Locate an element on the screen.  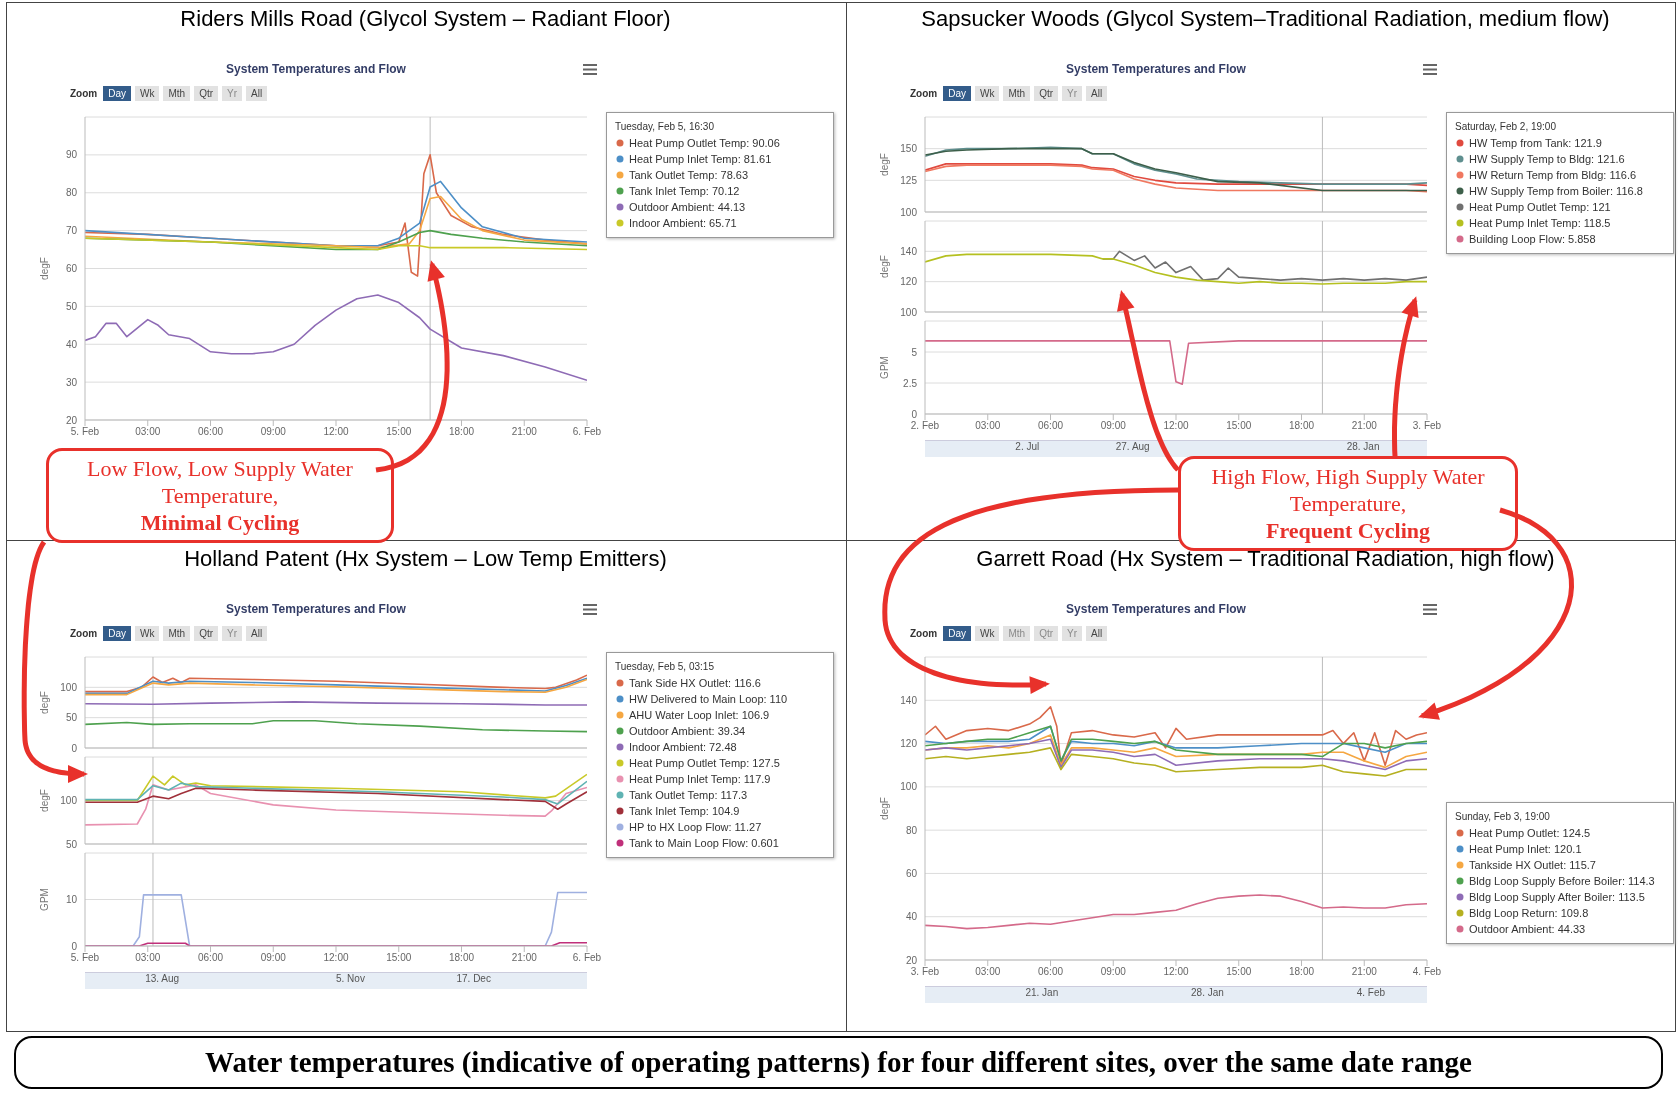
y-tick-label: 20 is located at coordinates (911, 960).